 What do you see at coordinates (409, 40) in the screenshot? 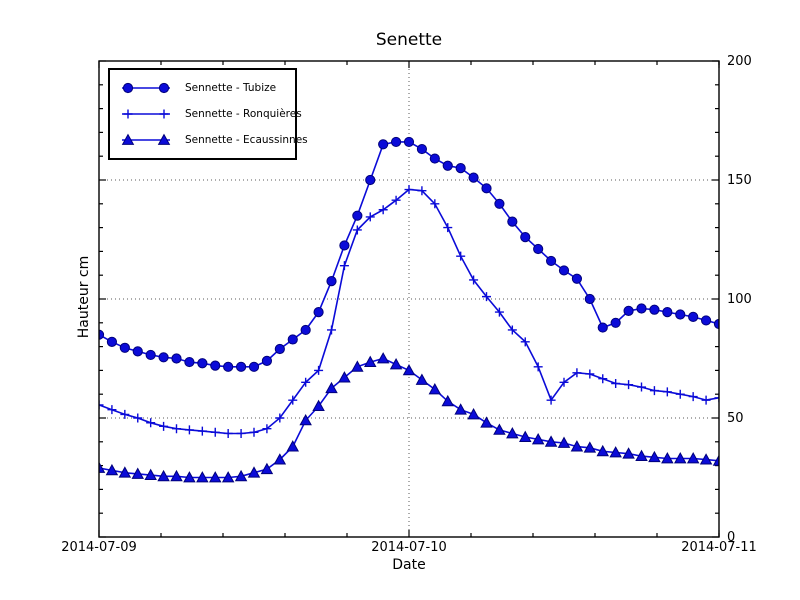
I see `chart-title: Senette` at bounding box center [409, 40].